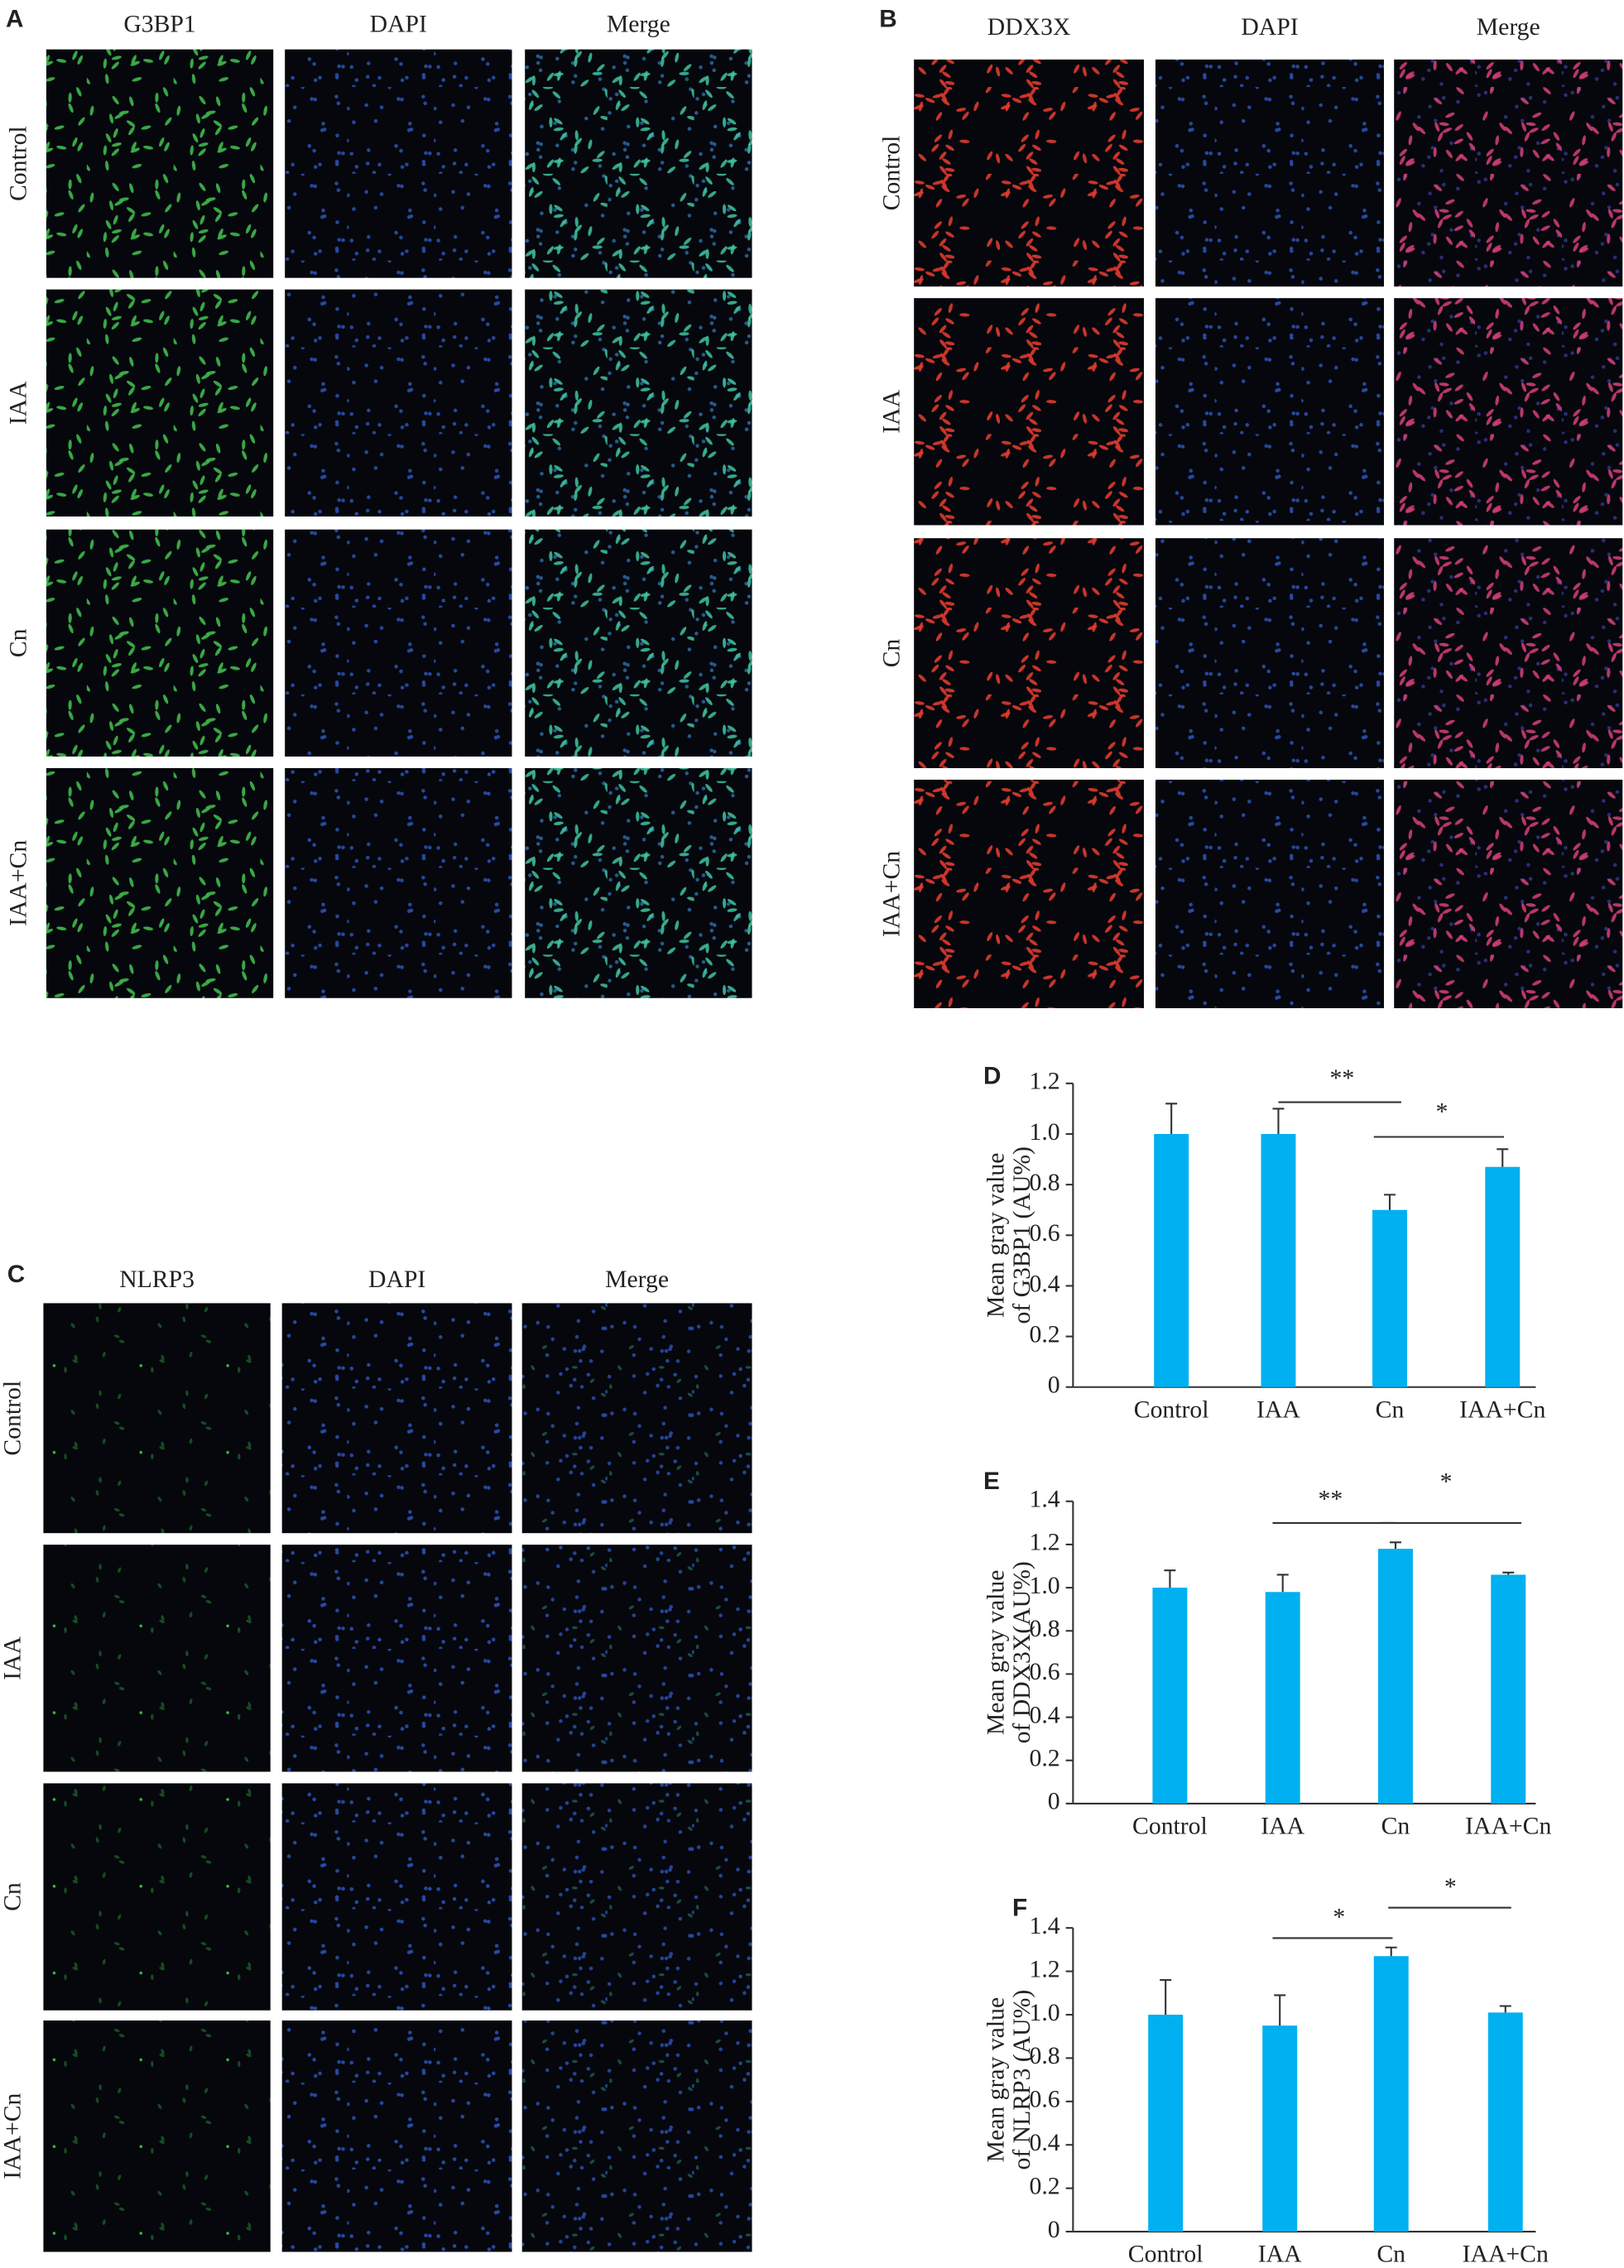  What do you see at coordinates (991, 1481) in the screenshot?
I see `panel-letter: E` at bounding box center [991, 1481].